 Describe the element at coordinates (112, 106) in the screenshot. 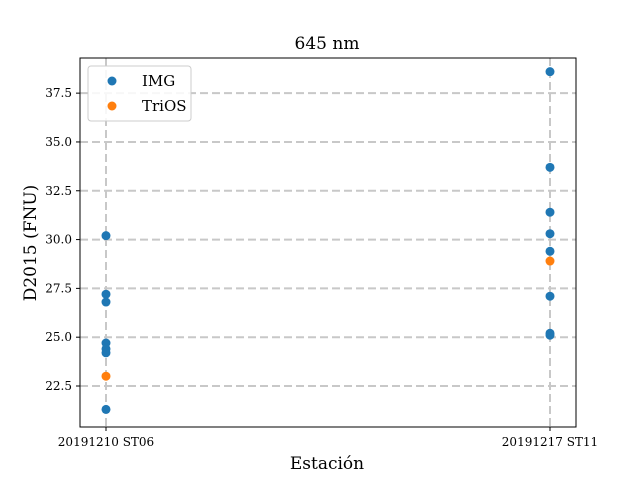

I see `legend-marker-trios` at that location.